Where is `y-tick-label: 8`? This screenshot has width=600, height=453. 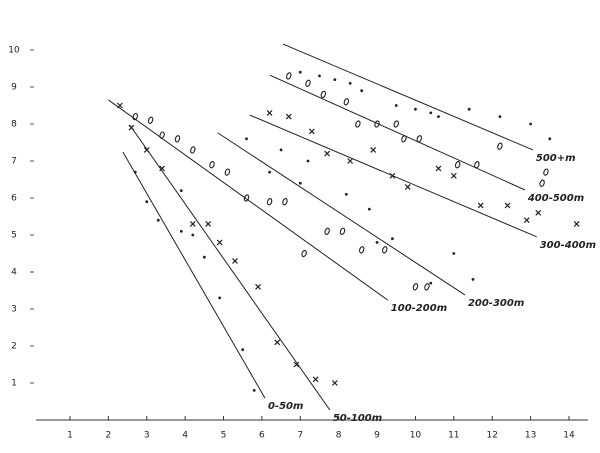 y-tick-label: 8 is located at coordinates (14, 125).